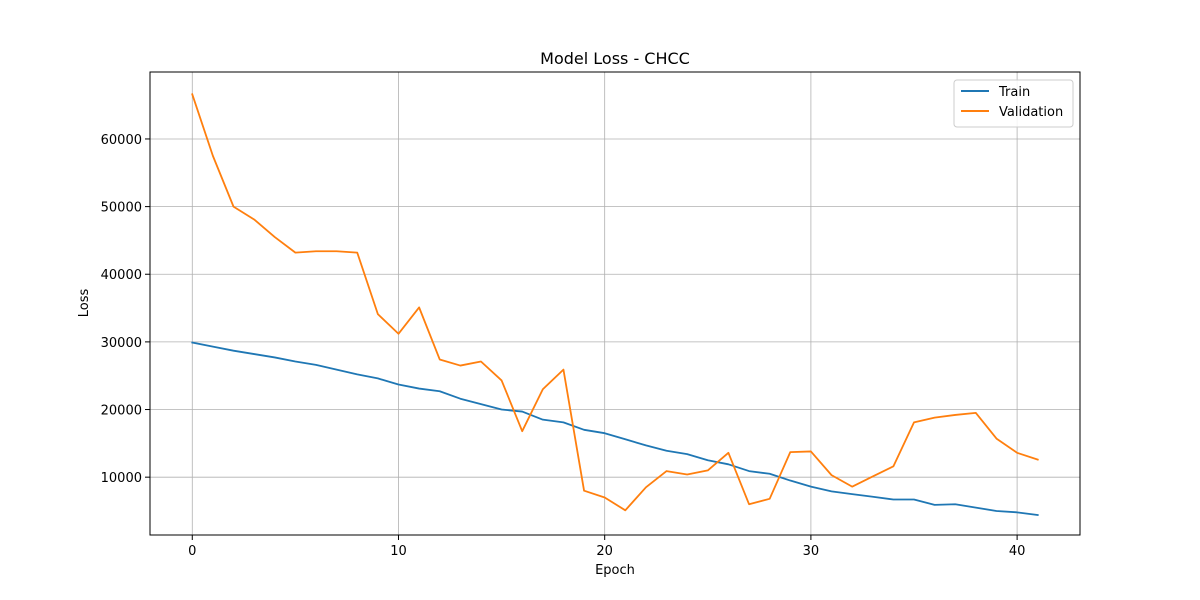 The width and height of the screenshot is (1200, 600). Describe the element at coordinates (1031, 112) in the screenshot. I see `legend-validation-label: Validation` at that location.